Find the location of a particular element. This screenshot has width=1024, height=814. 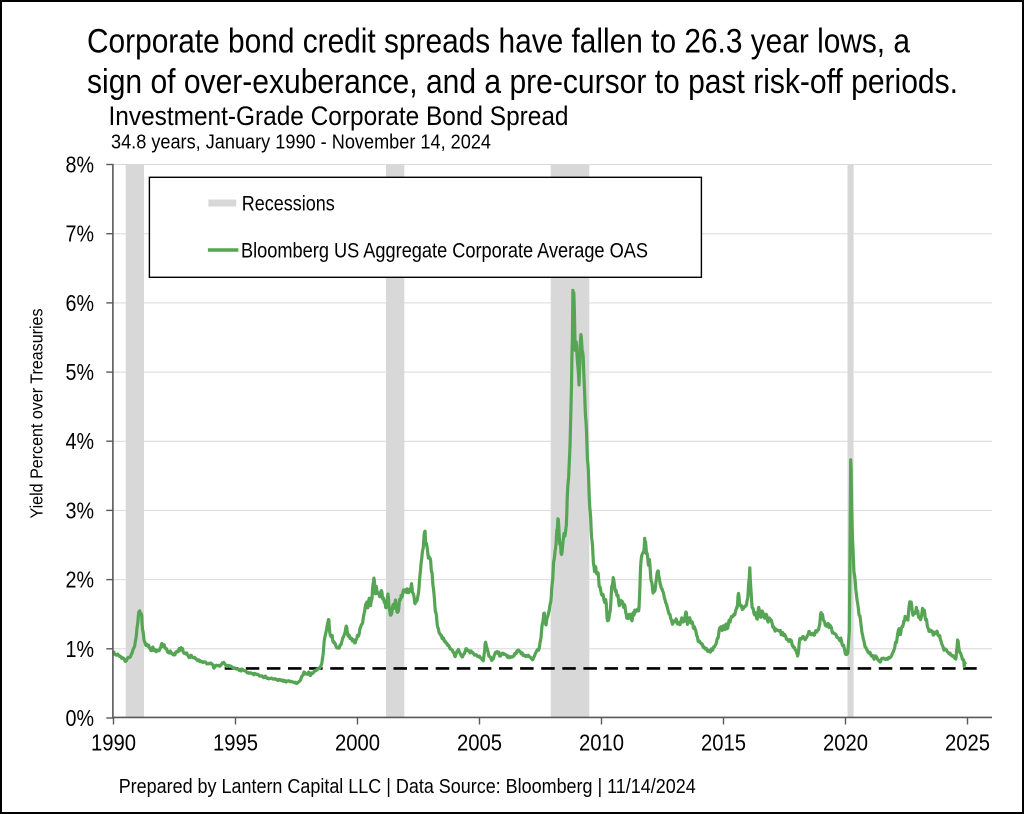

svg-text: 8% is located at coordinates (80, 165).